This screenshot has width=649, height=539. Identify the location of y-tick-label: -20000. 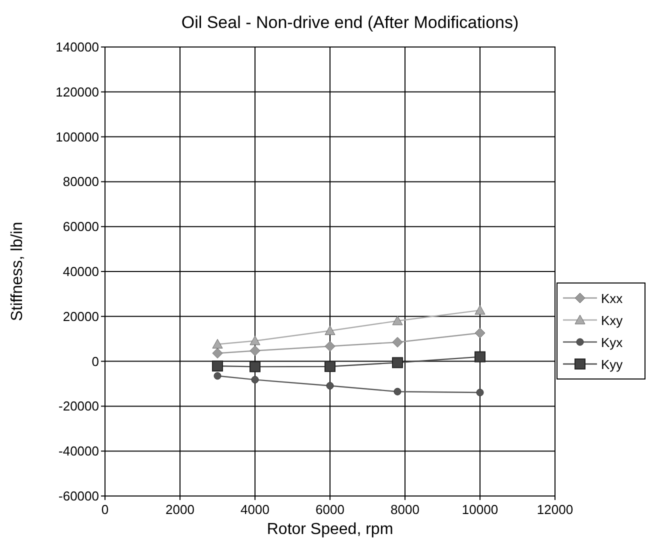
(78, 406).